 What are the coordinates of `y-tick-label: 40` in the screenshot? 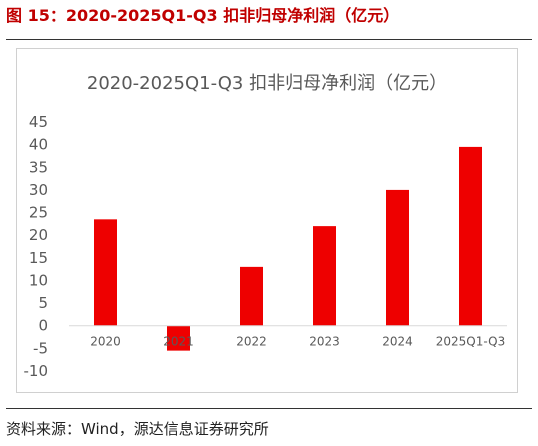 It's located at (38, 145).